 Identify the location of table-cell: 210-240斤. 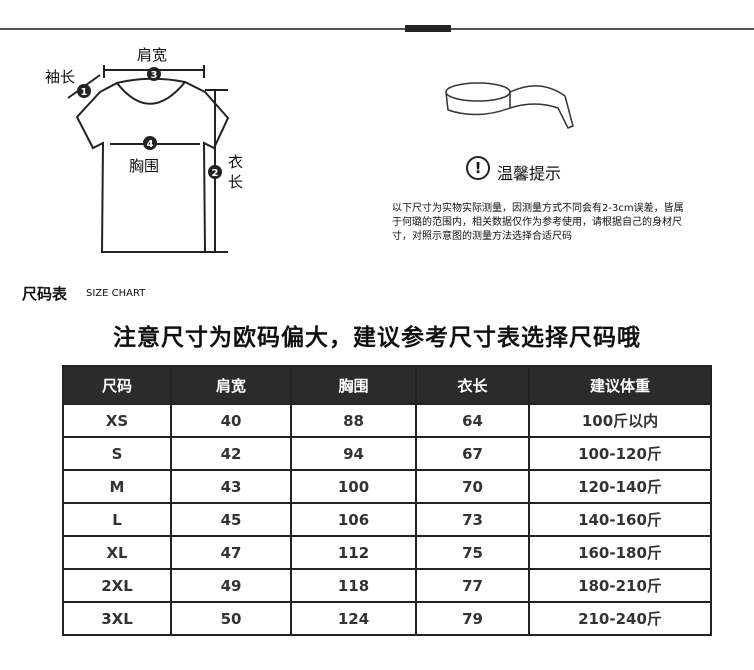
(620, 618).